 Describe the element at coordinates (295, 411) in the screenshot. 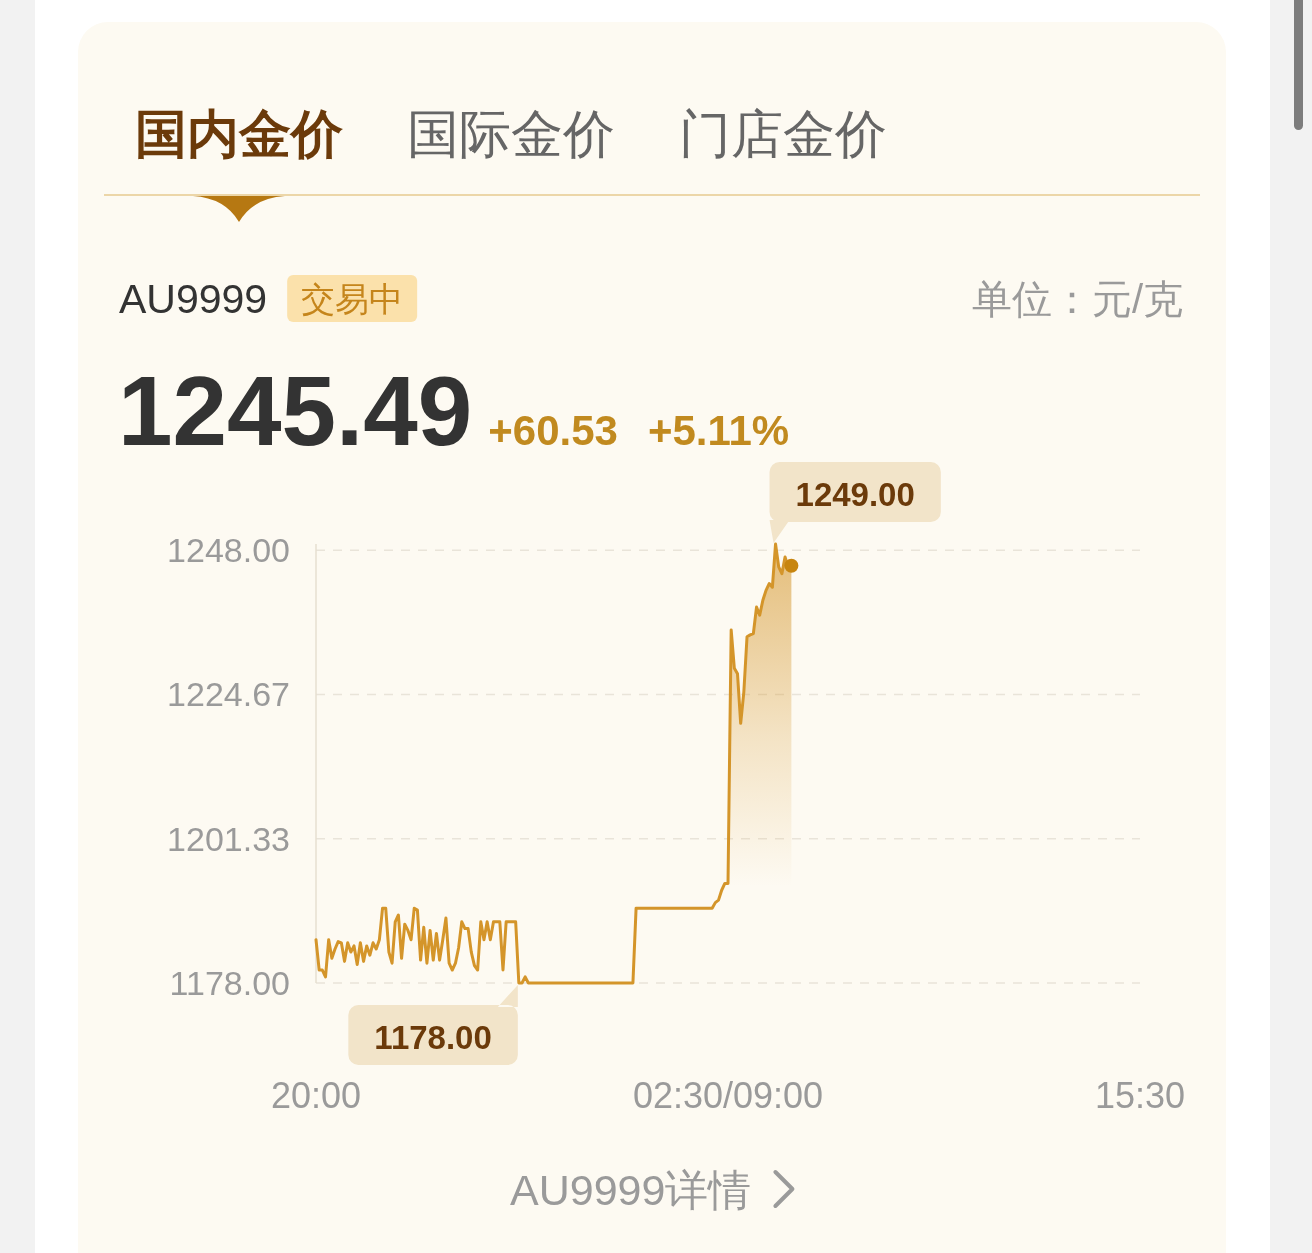

I see `price: 1245.49` at that location.